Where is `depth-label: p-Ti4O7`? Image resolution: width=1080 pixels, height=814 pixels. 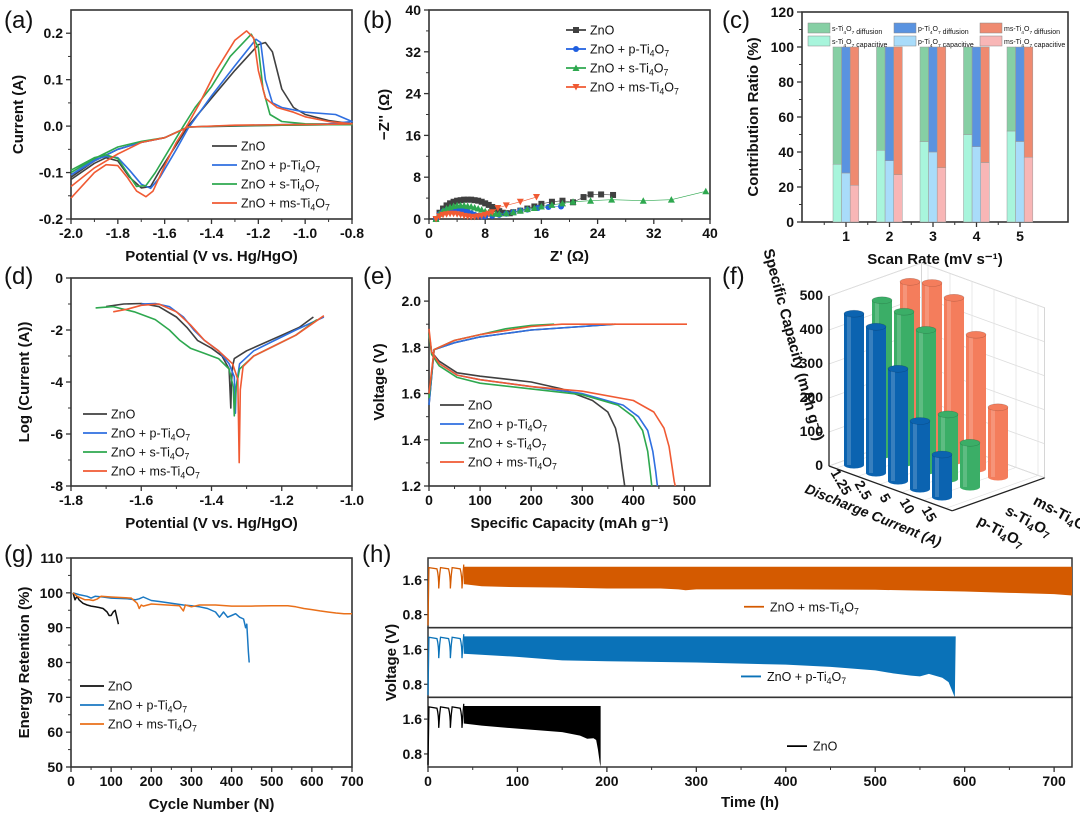
depth-label: p-Ti4O7 is located at coordinates (1000, 532).